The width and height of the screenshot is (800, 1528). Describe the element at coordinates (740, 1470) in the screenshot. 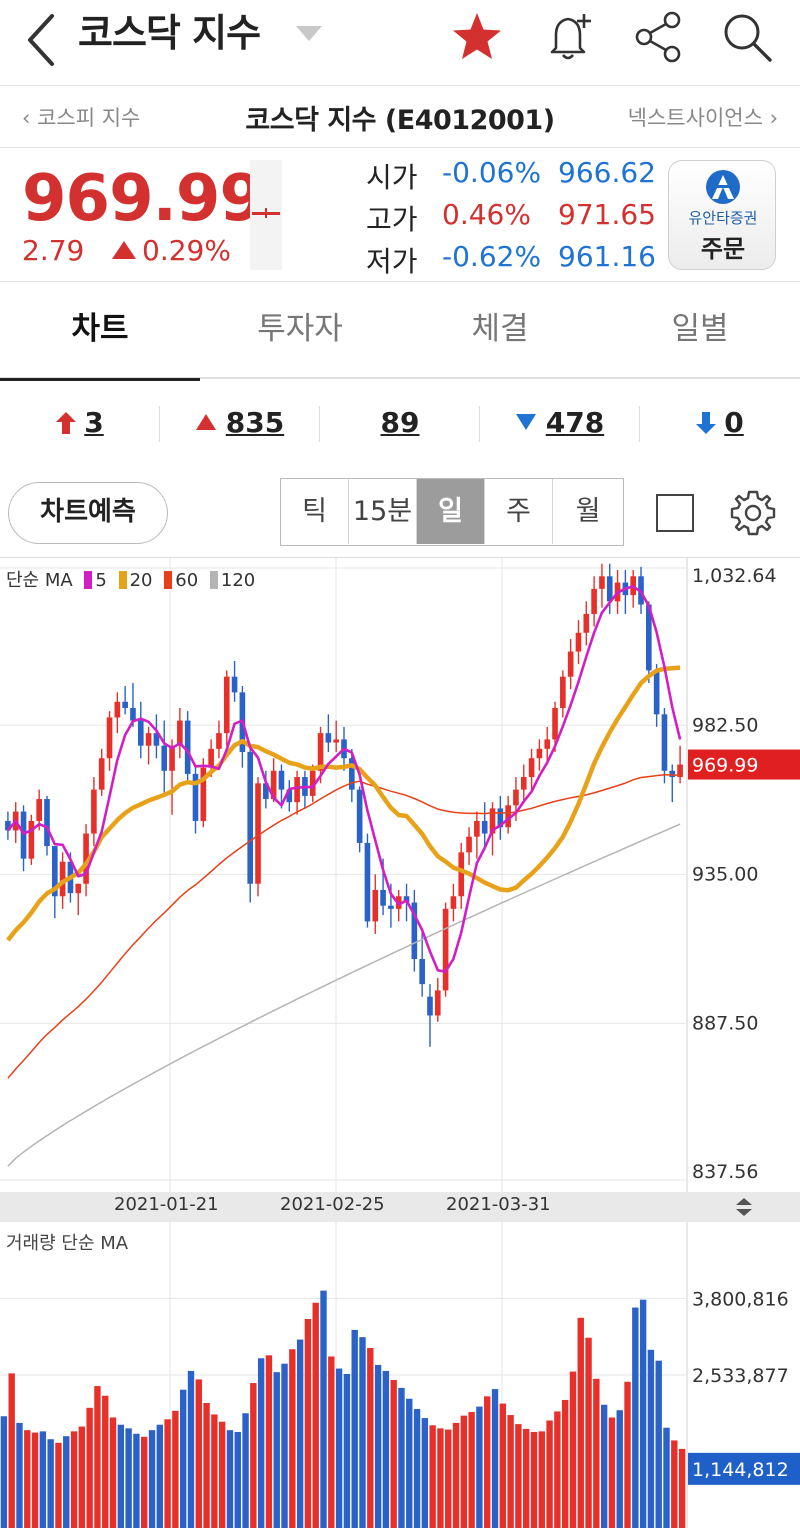

I see `current-volume-label: 1,144,812` at that location.